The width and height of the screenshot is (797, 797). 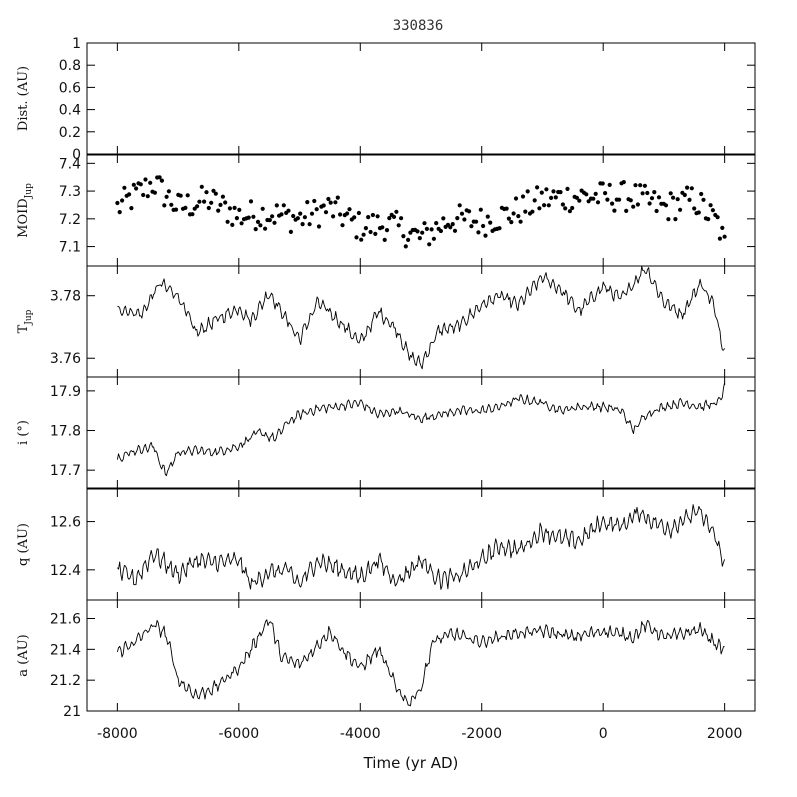 I want to click on y-tick-label: 7.1, so click(x=70, y=248).